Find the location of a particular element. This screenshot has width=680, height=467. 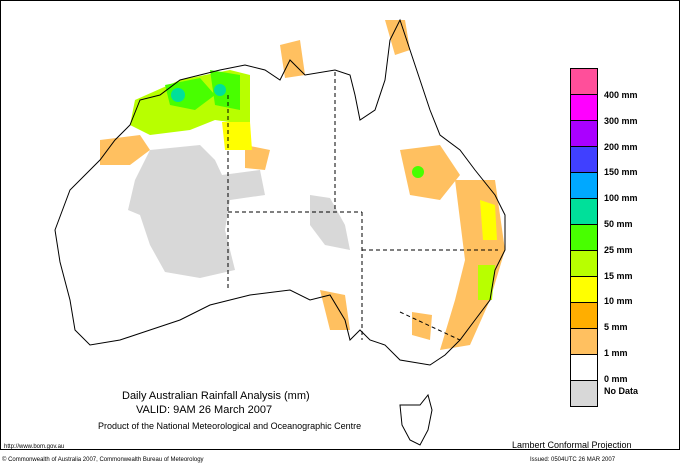

map-title: Daily Australian Rainfall Analysis (mm) is located at coordinates (216, 396).